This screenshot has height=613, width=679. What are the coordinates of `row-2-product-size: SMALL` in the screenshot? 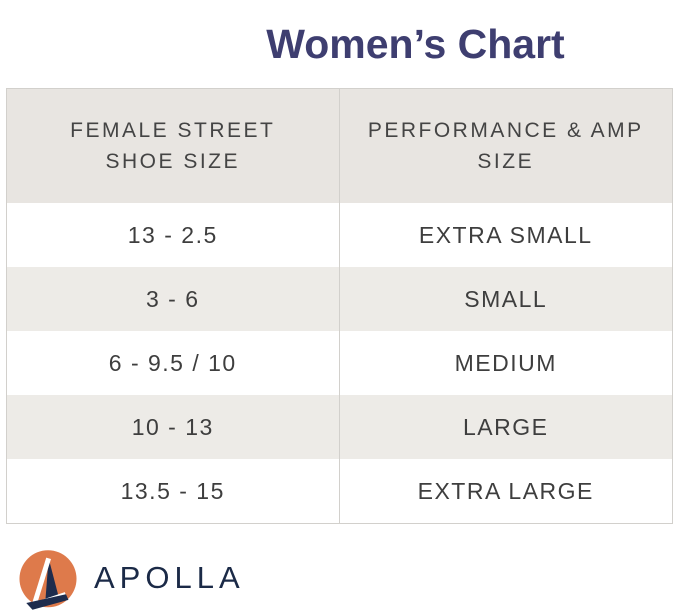 It's located at (505, 299).